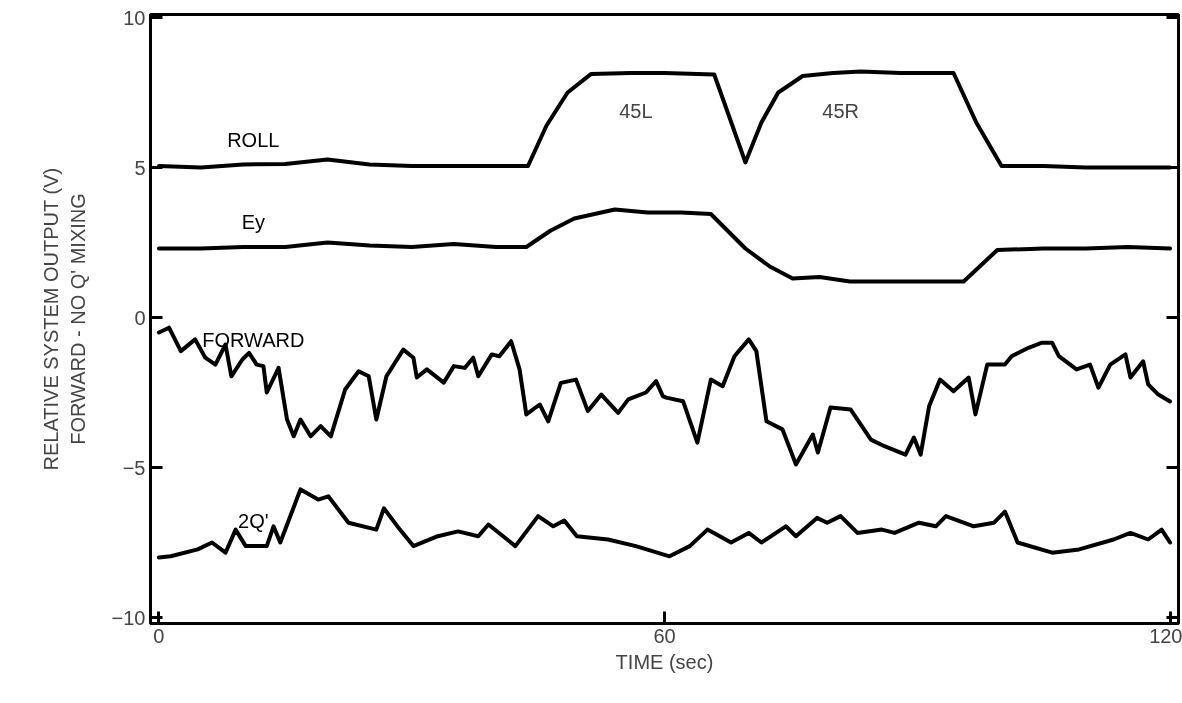 The width and height of the screenshot is (1182, 703). What do you see at coordinates (253, 222) in the screenshot?
I see `series-label: Ey` at bounding box center [253, 222].